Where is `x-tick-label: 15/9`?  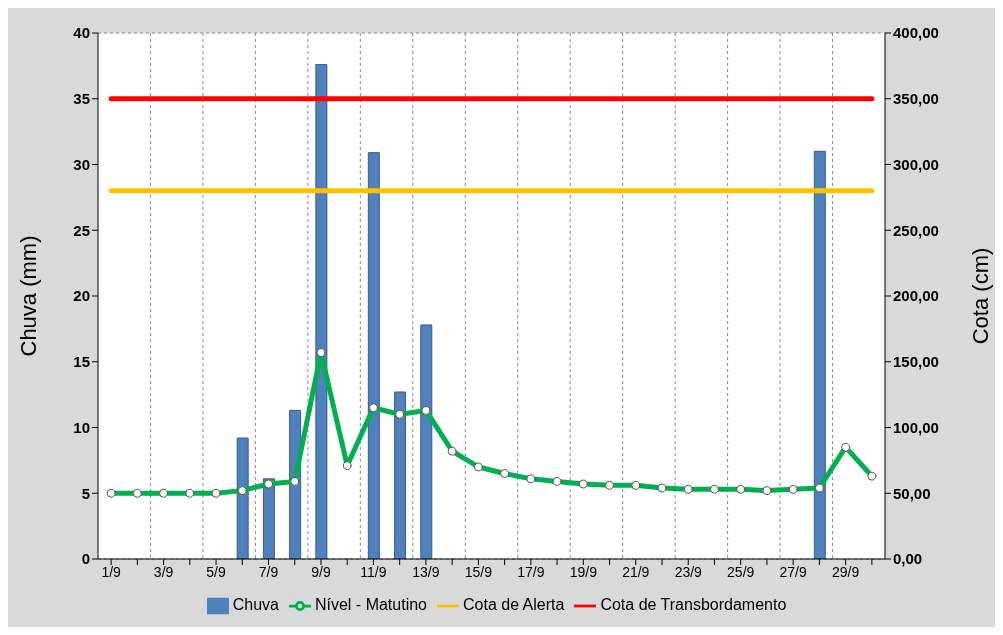
x-tick-label: 15/9 is located at coordinates (478, 571).